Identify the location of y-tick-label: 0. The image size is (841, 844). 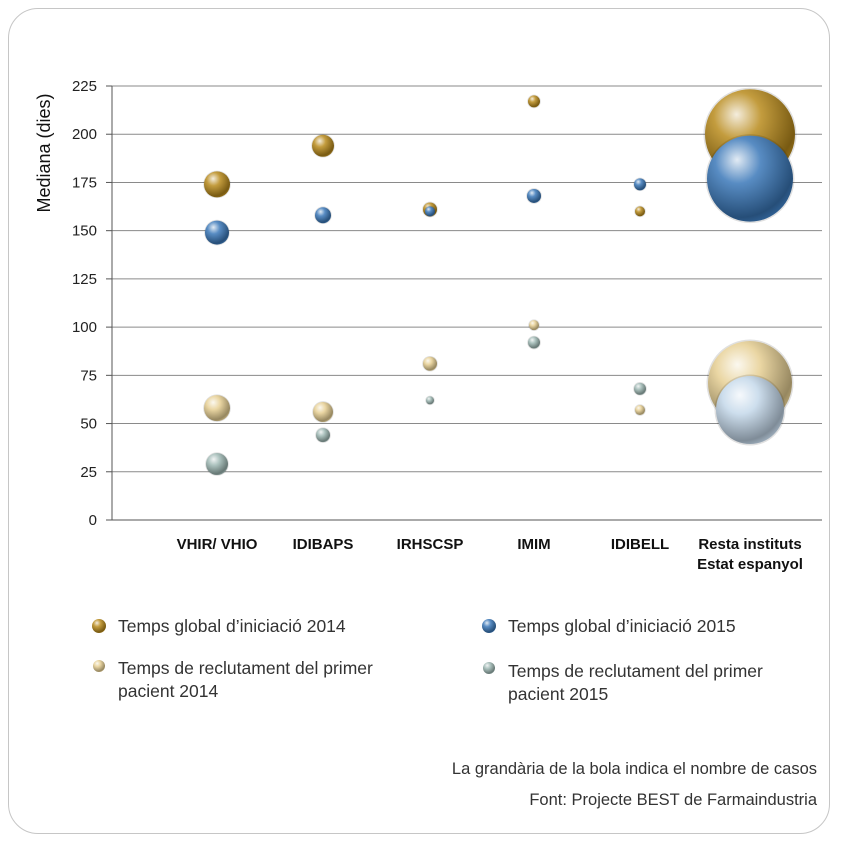
(93, 520).